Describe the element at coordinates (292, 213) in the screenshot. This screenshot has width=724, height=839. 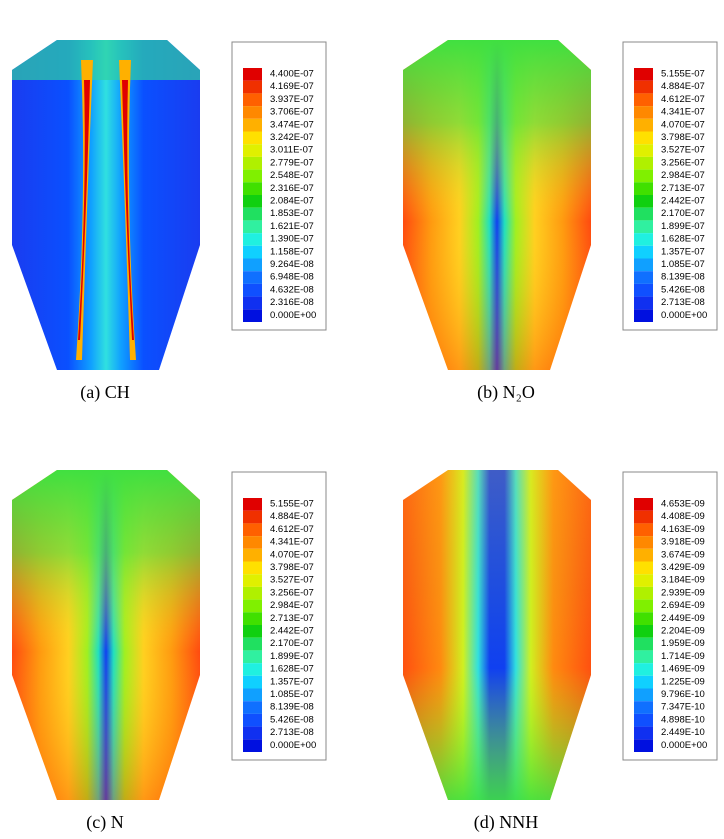
I see `legend-label: 1.853E-07` at that location.